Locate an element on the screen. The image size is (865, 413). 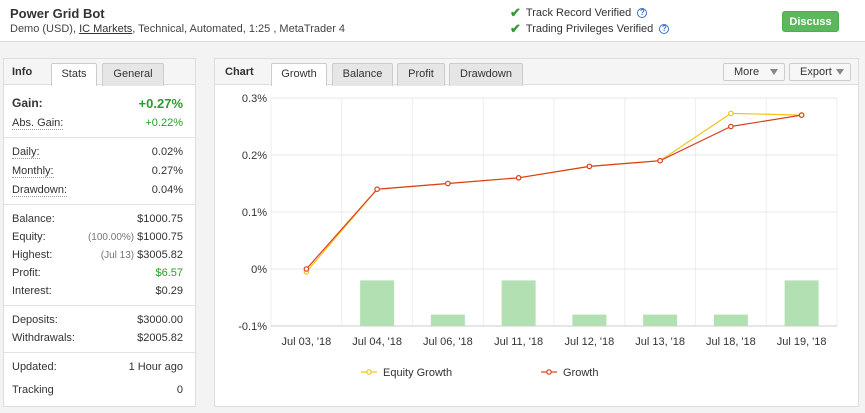
more-dropdown: More is located at coordinates (754, 72).